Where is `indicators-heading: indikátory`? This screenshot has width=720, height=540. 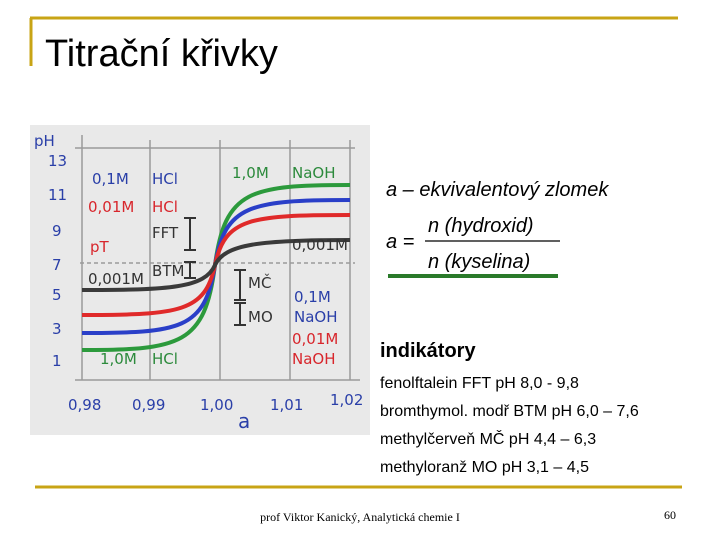 indicators-heading: indikátory is located at coordinates (428, 351).